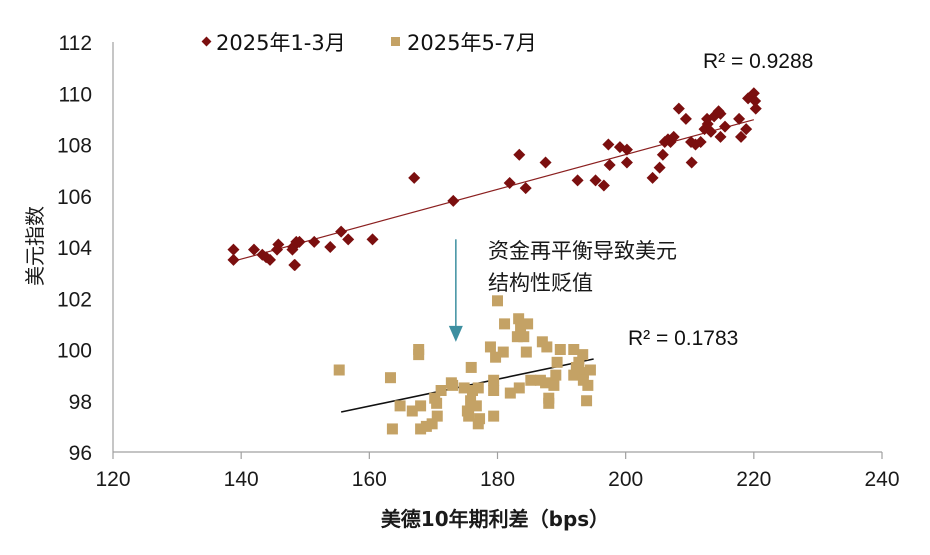 This screenshot has height=555, width=930. What do you see at coordinates (74, 351) in the screenshot?
I see `y-tick-label: 100` at bounding box center [74, 351].